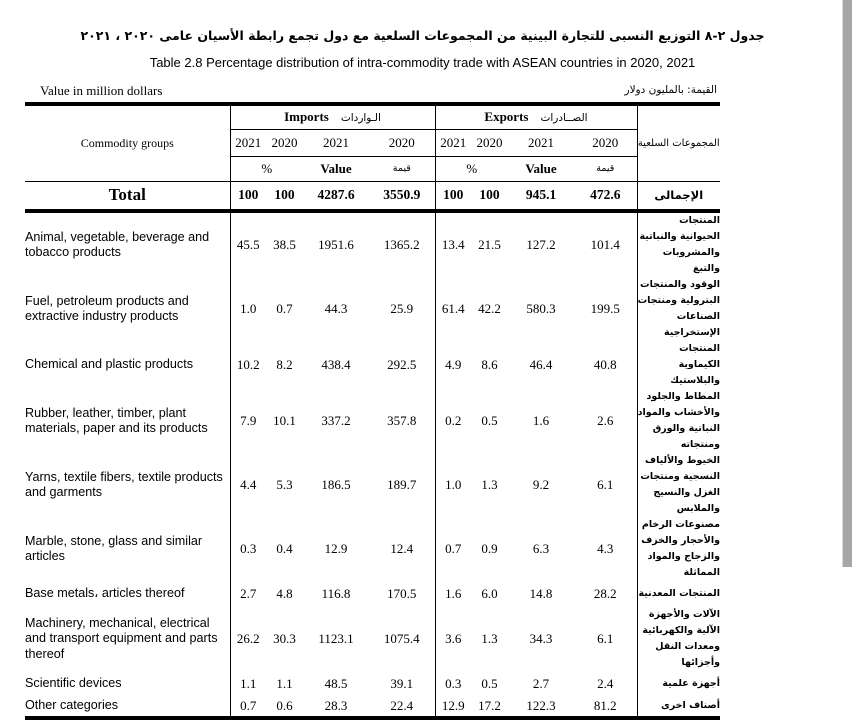  Describe the element at coordinates (847, 283) in the screenshot. I see `vertical-scrollbar` at that location.